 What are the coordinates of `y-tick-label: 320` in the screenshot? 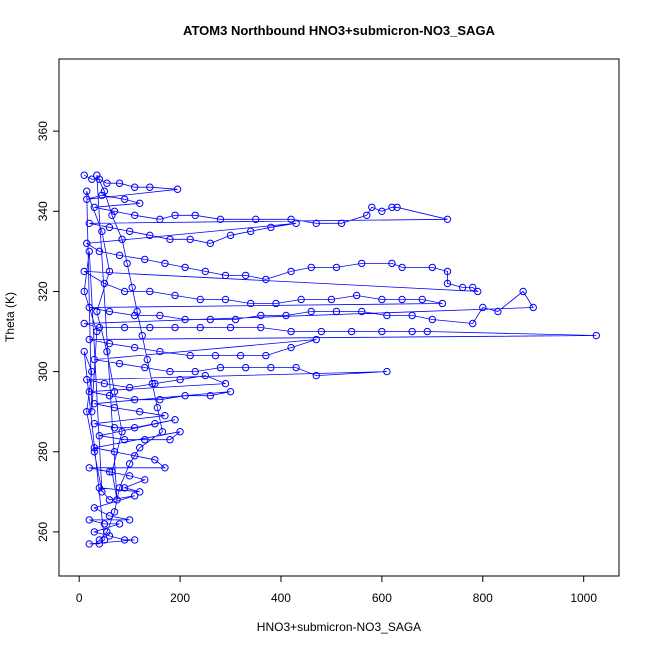 It's located at (43, 291).